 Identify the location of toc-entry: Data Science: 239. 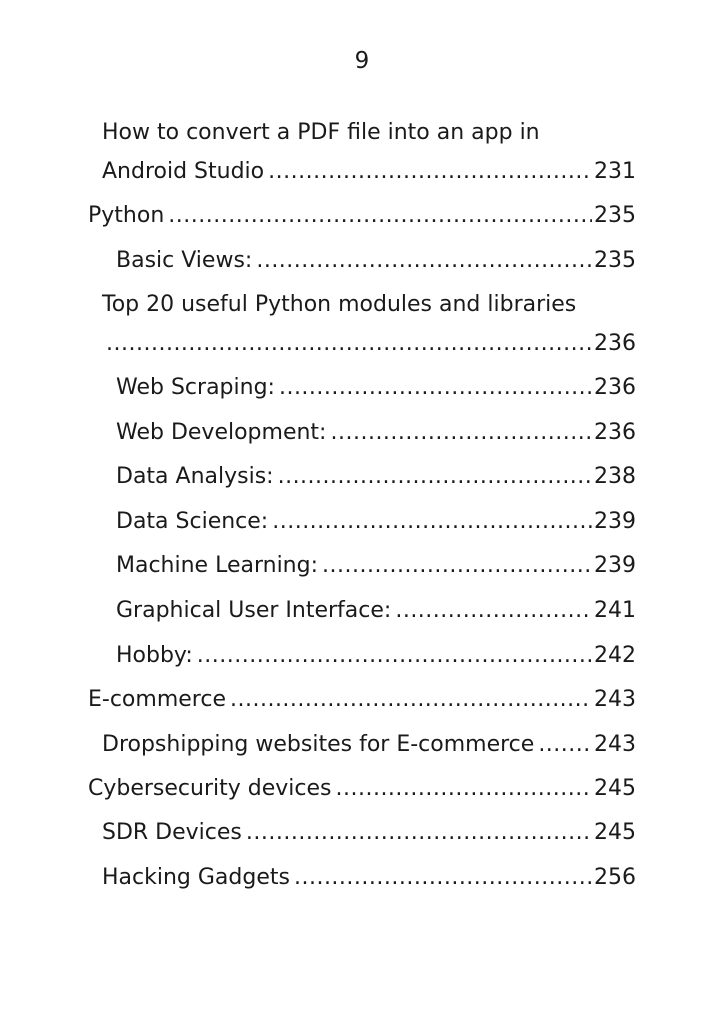
(376, 522).